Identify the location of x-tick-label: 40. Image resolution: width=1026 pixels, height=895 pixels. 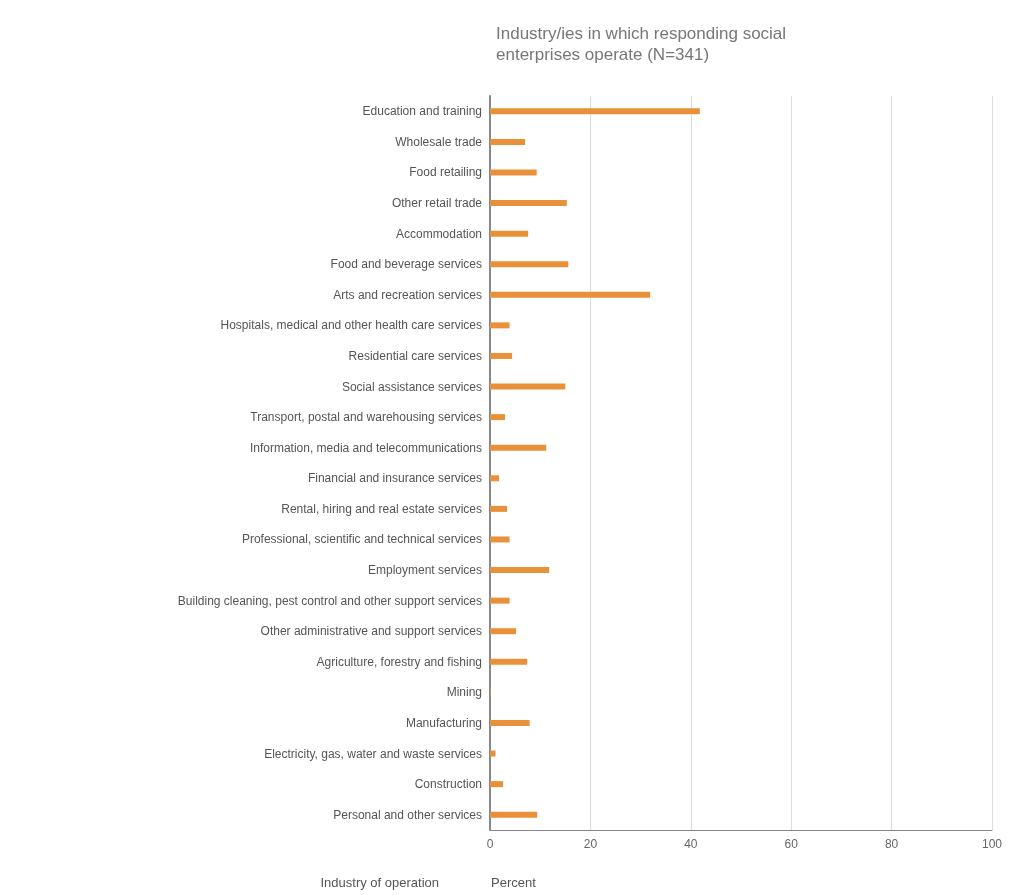
(691, 844).